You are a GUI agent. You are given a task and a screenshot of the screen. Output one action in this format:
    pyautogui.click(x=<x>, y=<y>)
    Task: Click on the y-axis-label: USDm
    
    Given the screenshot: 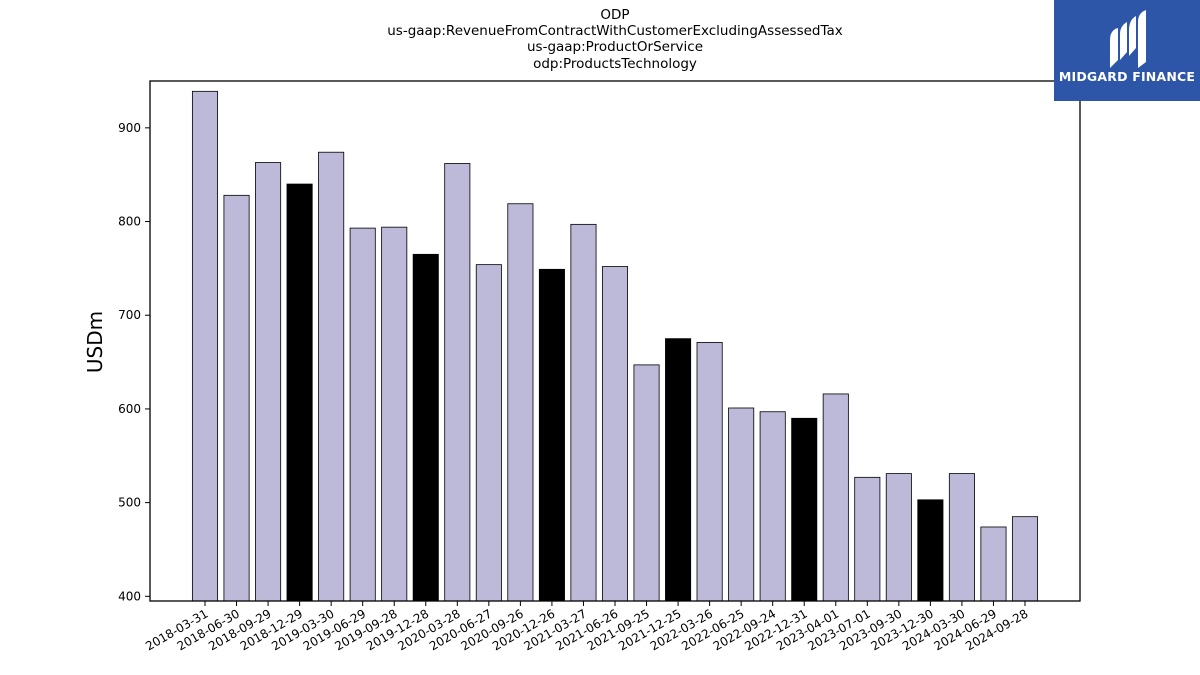 What is the action you would take?
    pyautogui.click(x=95, y=342)
    